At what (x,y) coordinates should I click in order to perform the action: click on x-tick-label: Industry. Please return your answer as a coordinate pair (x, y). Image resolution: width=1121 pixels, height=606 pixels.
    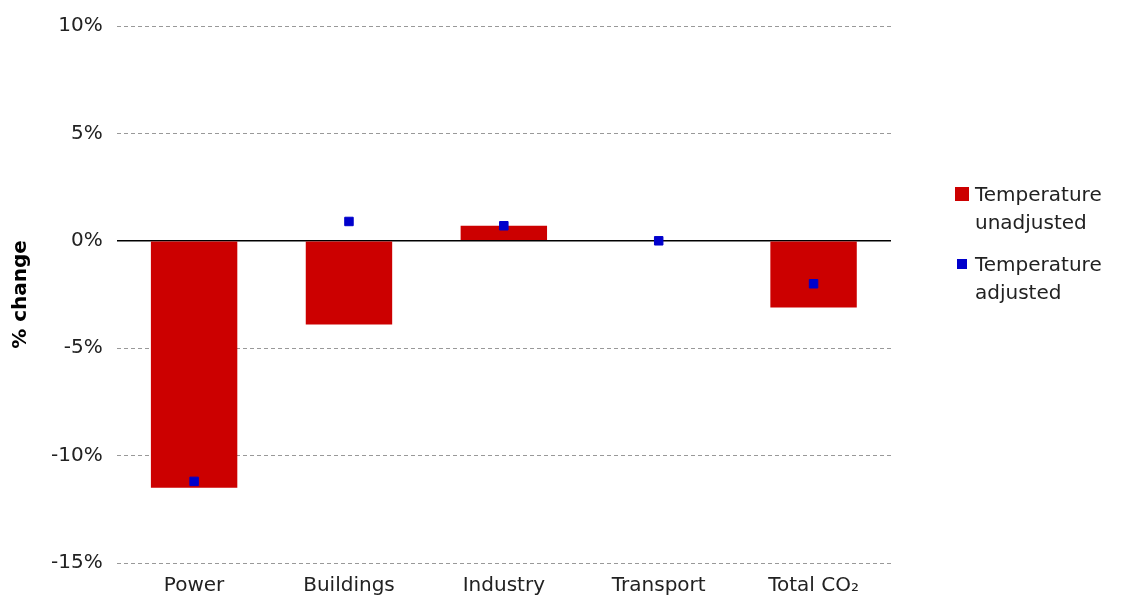
    Looking at the image, I should click on (504, 584).